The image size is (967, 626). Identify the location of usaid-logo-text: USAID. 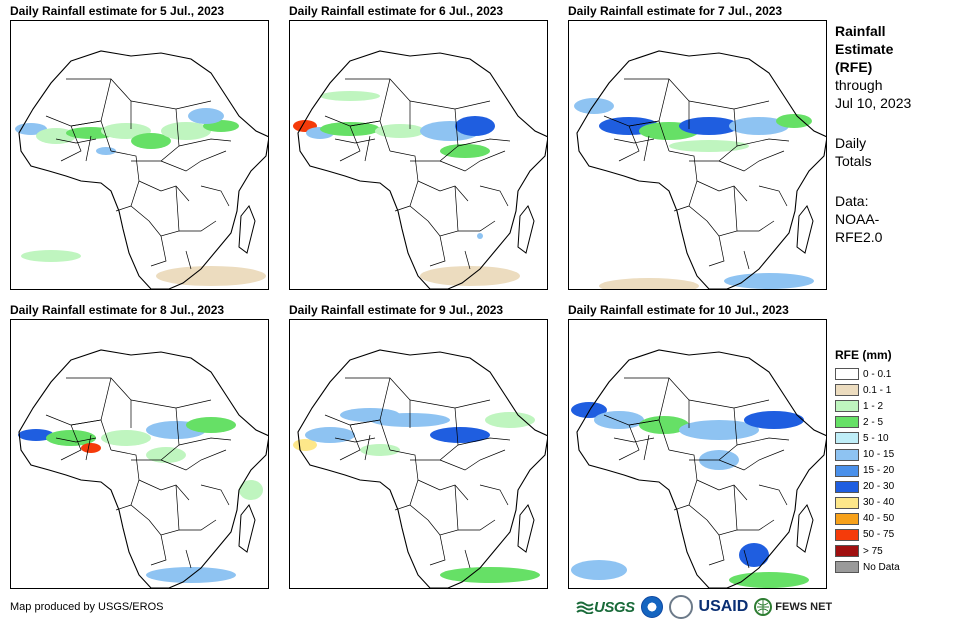
(723, 606).